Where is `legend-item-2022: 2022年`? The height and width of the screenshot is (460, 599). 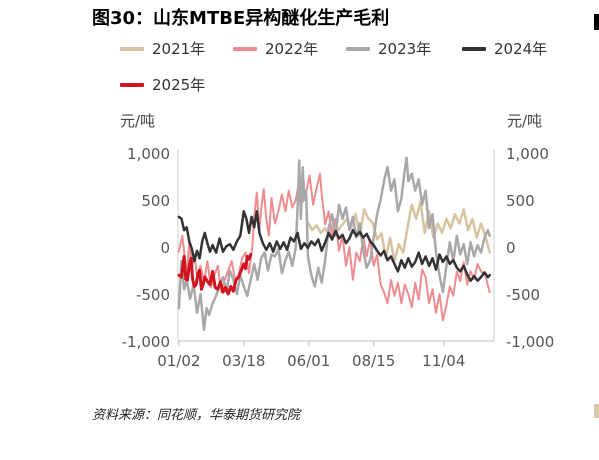
legend-item-2022: 2022年 is located at coordinates (275, 48).